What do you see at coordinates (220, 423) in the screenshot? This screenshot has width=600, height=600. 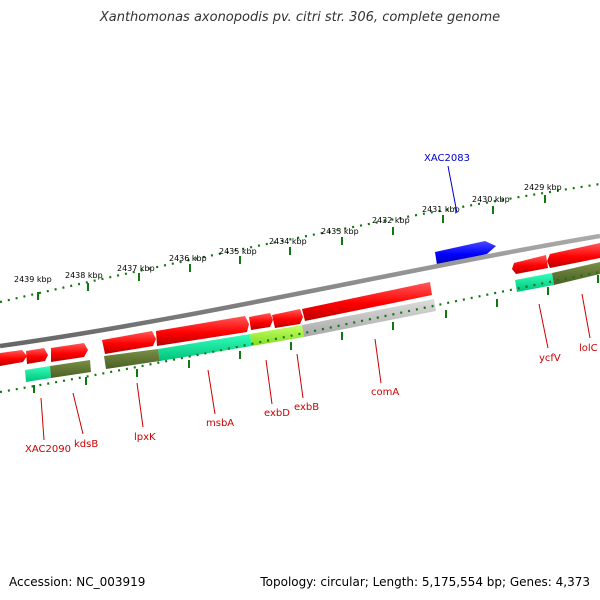 I see `gene-label-msba: msbA` at bounding box center [220, 423].